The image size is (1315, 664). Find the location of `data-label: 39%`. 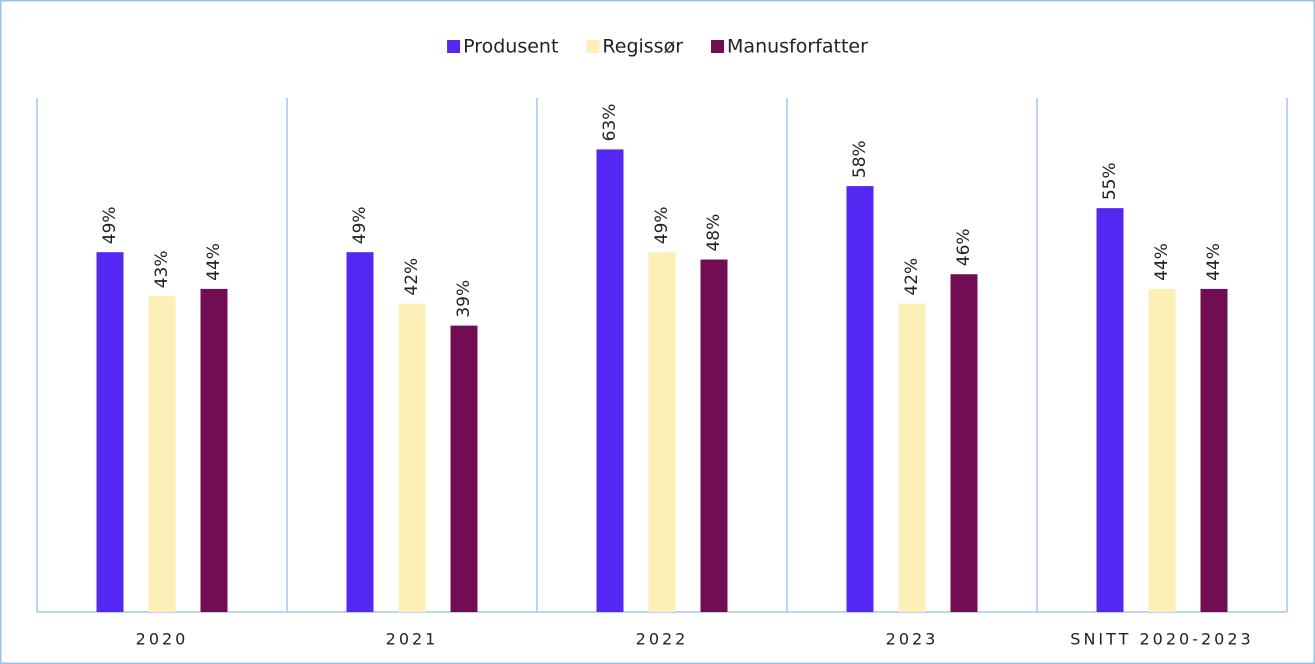

data-label: 39% is located at coordinates (464, 299).